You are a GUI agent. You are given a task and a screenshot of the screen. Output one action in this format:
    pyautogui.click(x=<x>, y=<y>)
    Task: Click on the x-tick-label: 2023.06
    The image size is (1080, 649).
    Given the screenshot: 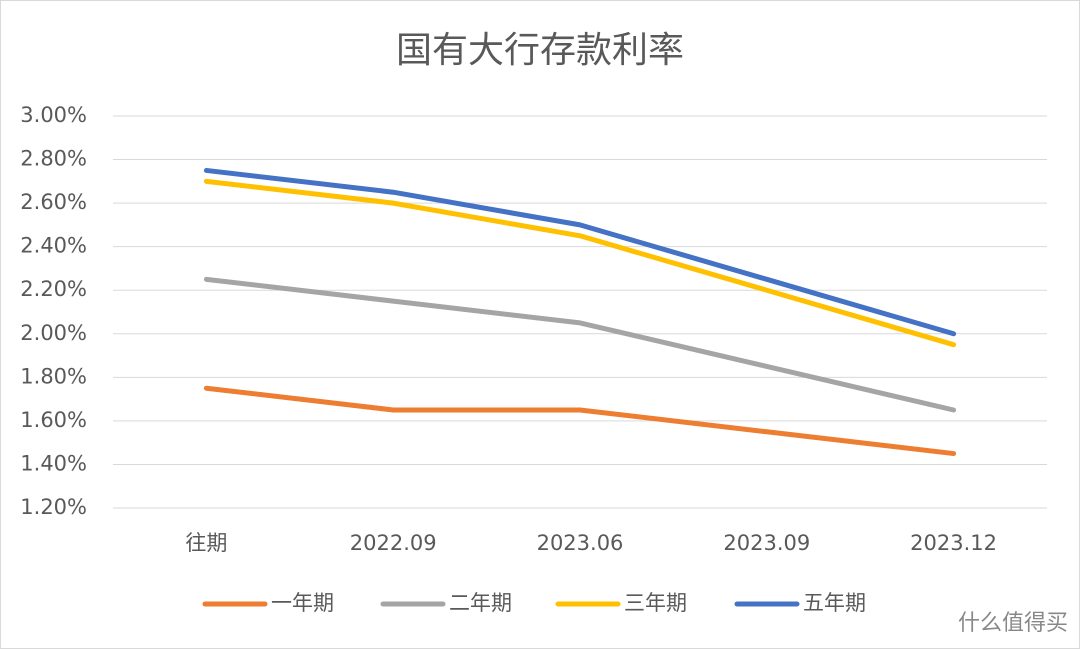 What is the action you would take?
    pyautogui.click(x=580, y=543)
    